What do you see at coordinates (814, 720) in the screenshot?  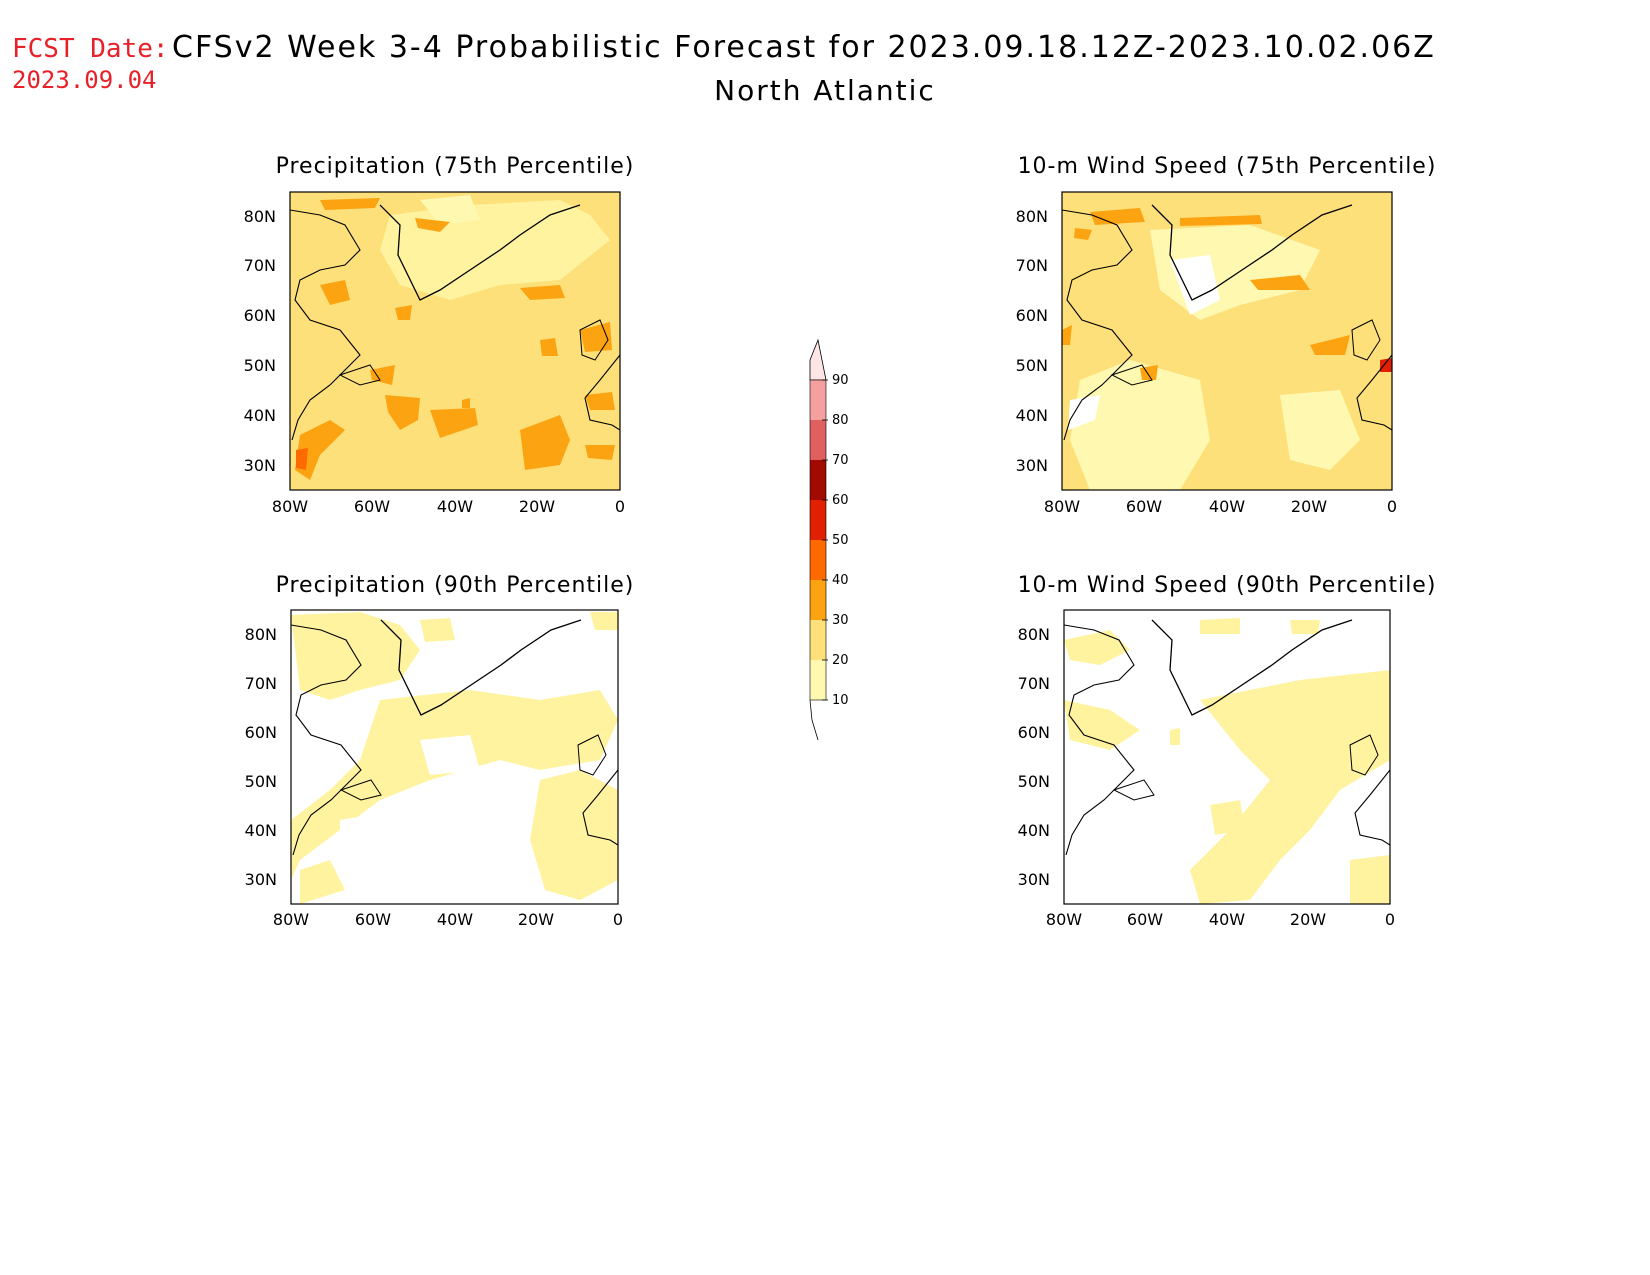 I see `colorbar-bottom-arrow` at bounding box center [814, 720].